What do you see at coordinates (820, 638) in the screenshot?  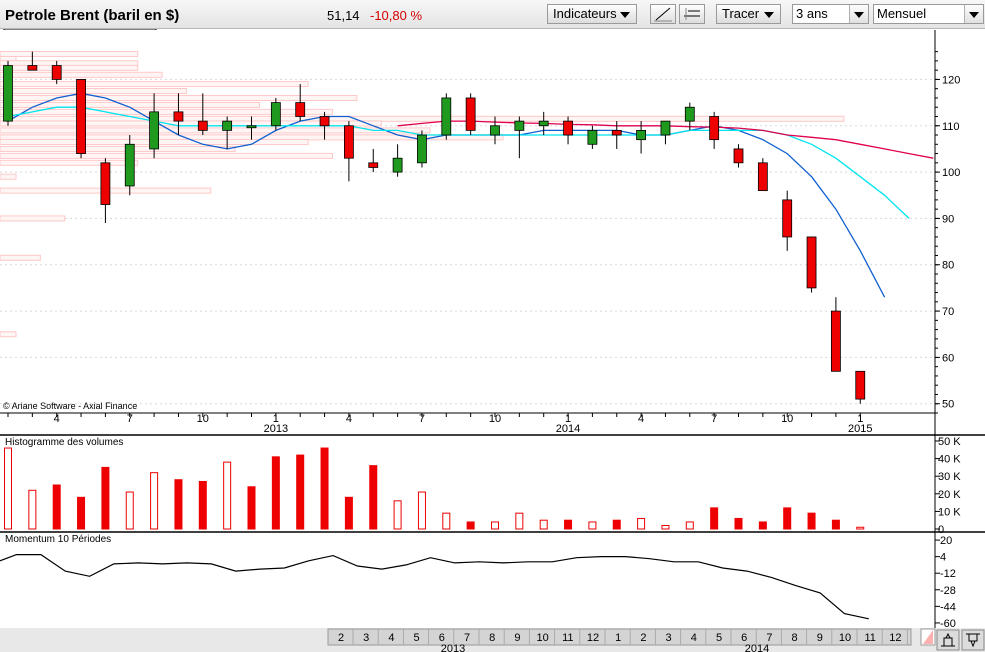 I see `nav-month-19: 9` at bounding box center [820, 638].